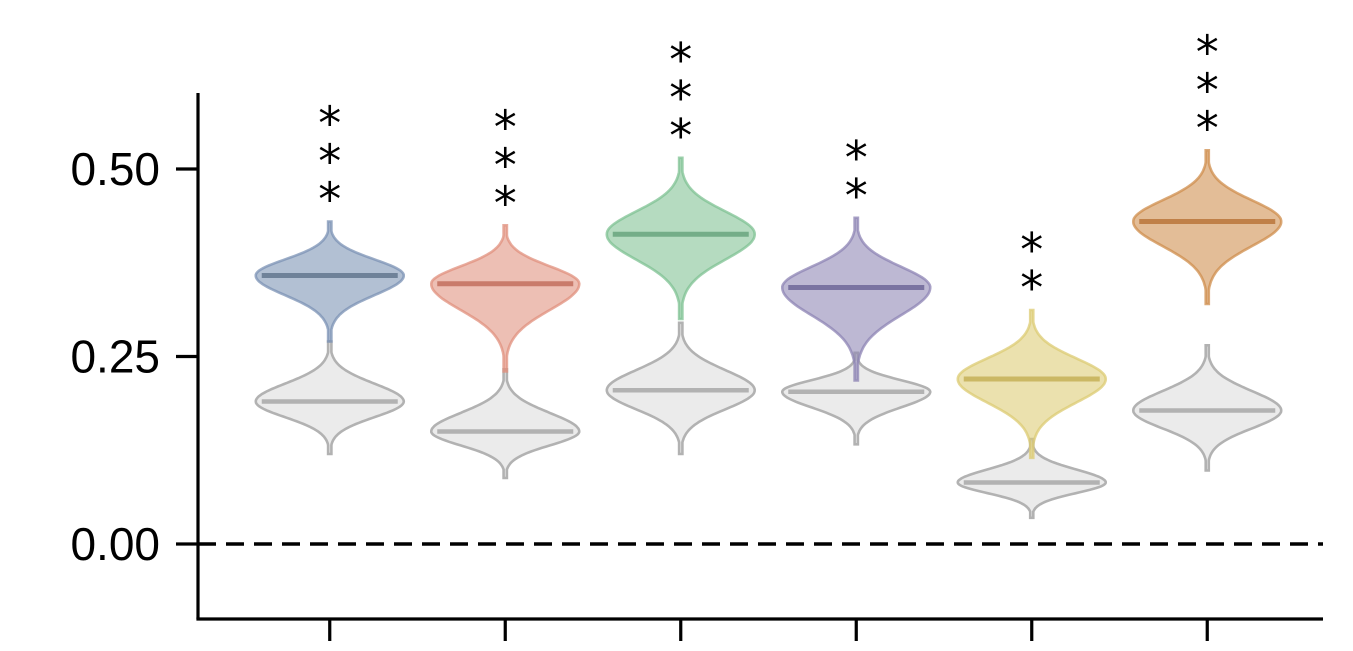 The image size is (1353, 651). Describe the element at coordinates (115, 169) in the screenshot. I see `y-tick-label: 0.50` at that location.